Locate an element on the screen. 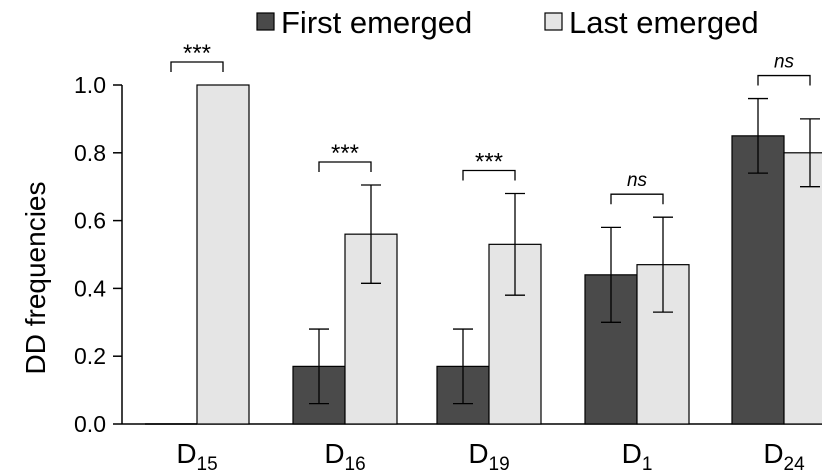 This screenshot has height=473, width=822. category-label-subscript: 15 is located at coordinates (207, 463).